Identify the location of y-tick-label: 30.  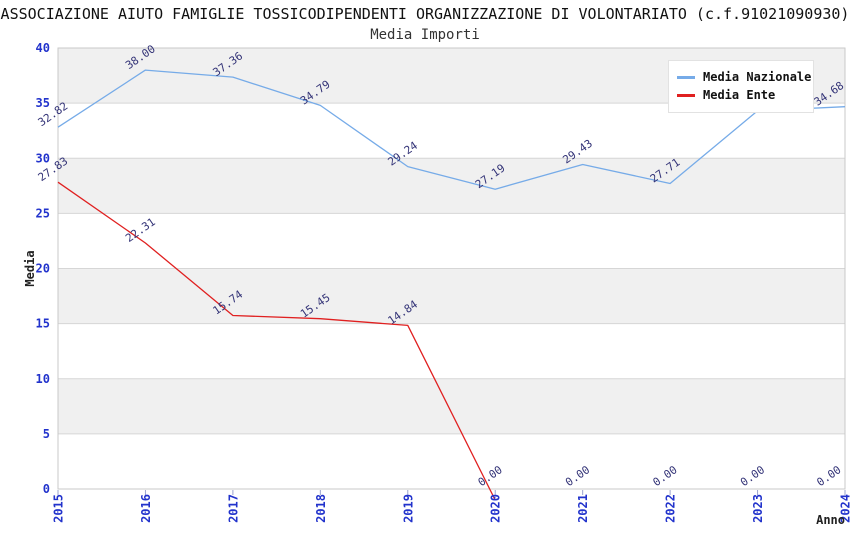
(43, 158).